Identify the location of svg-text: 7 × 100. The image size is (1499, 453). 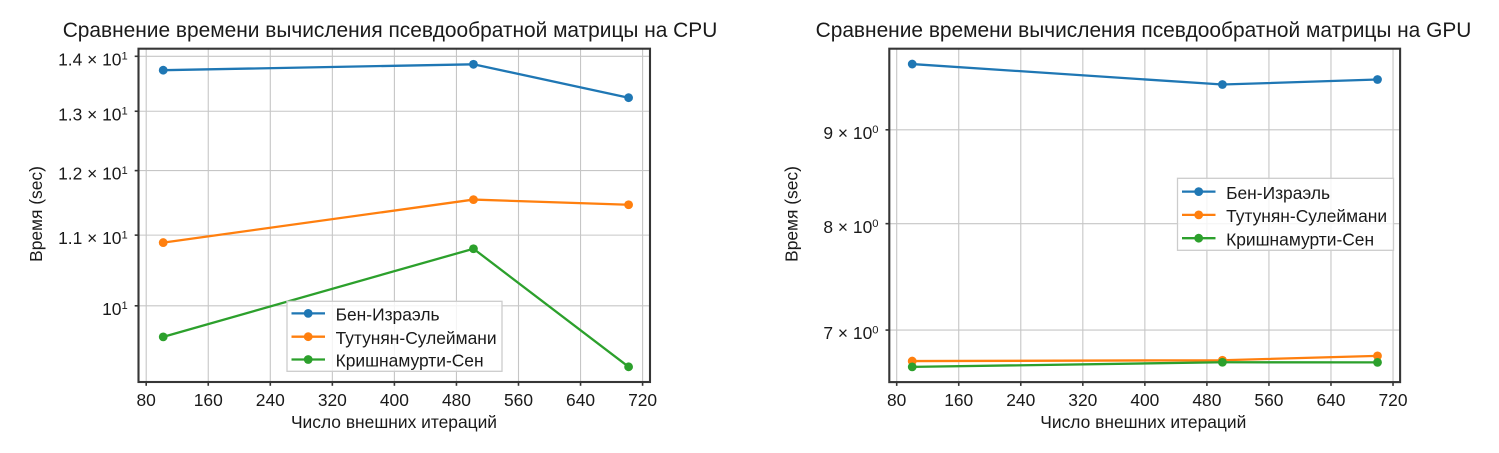
(850, 333).